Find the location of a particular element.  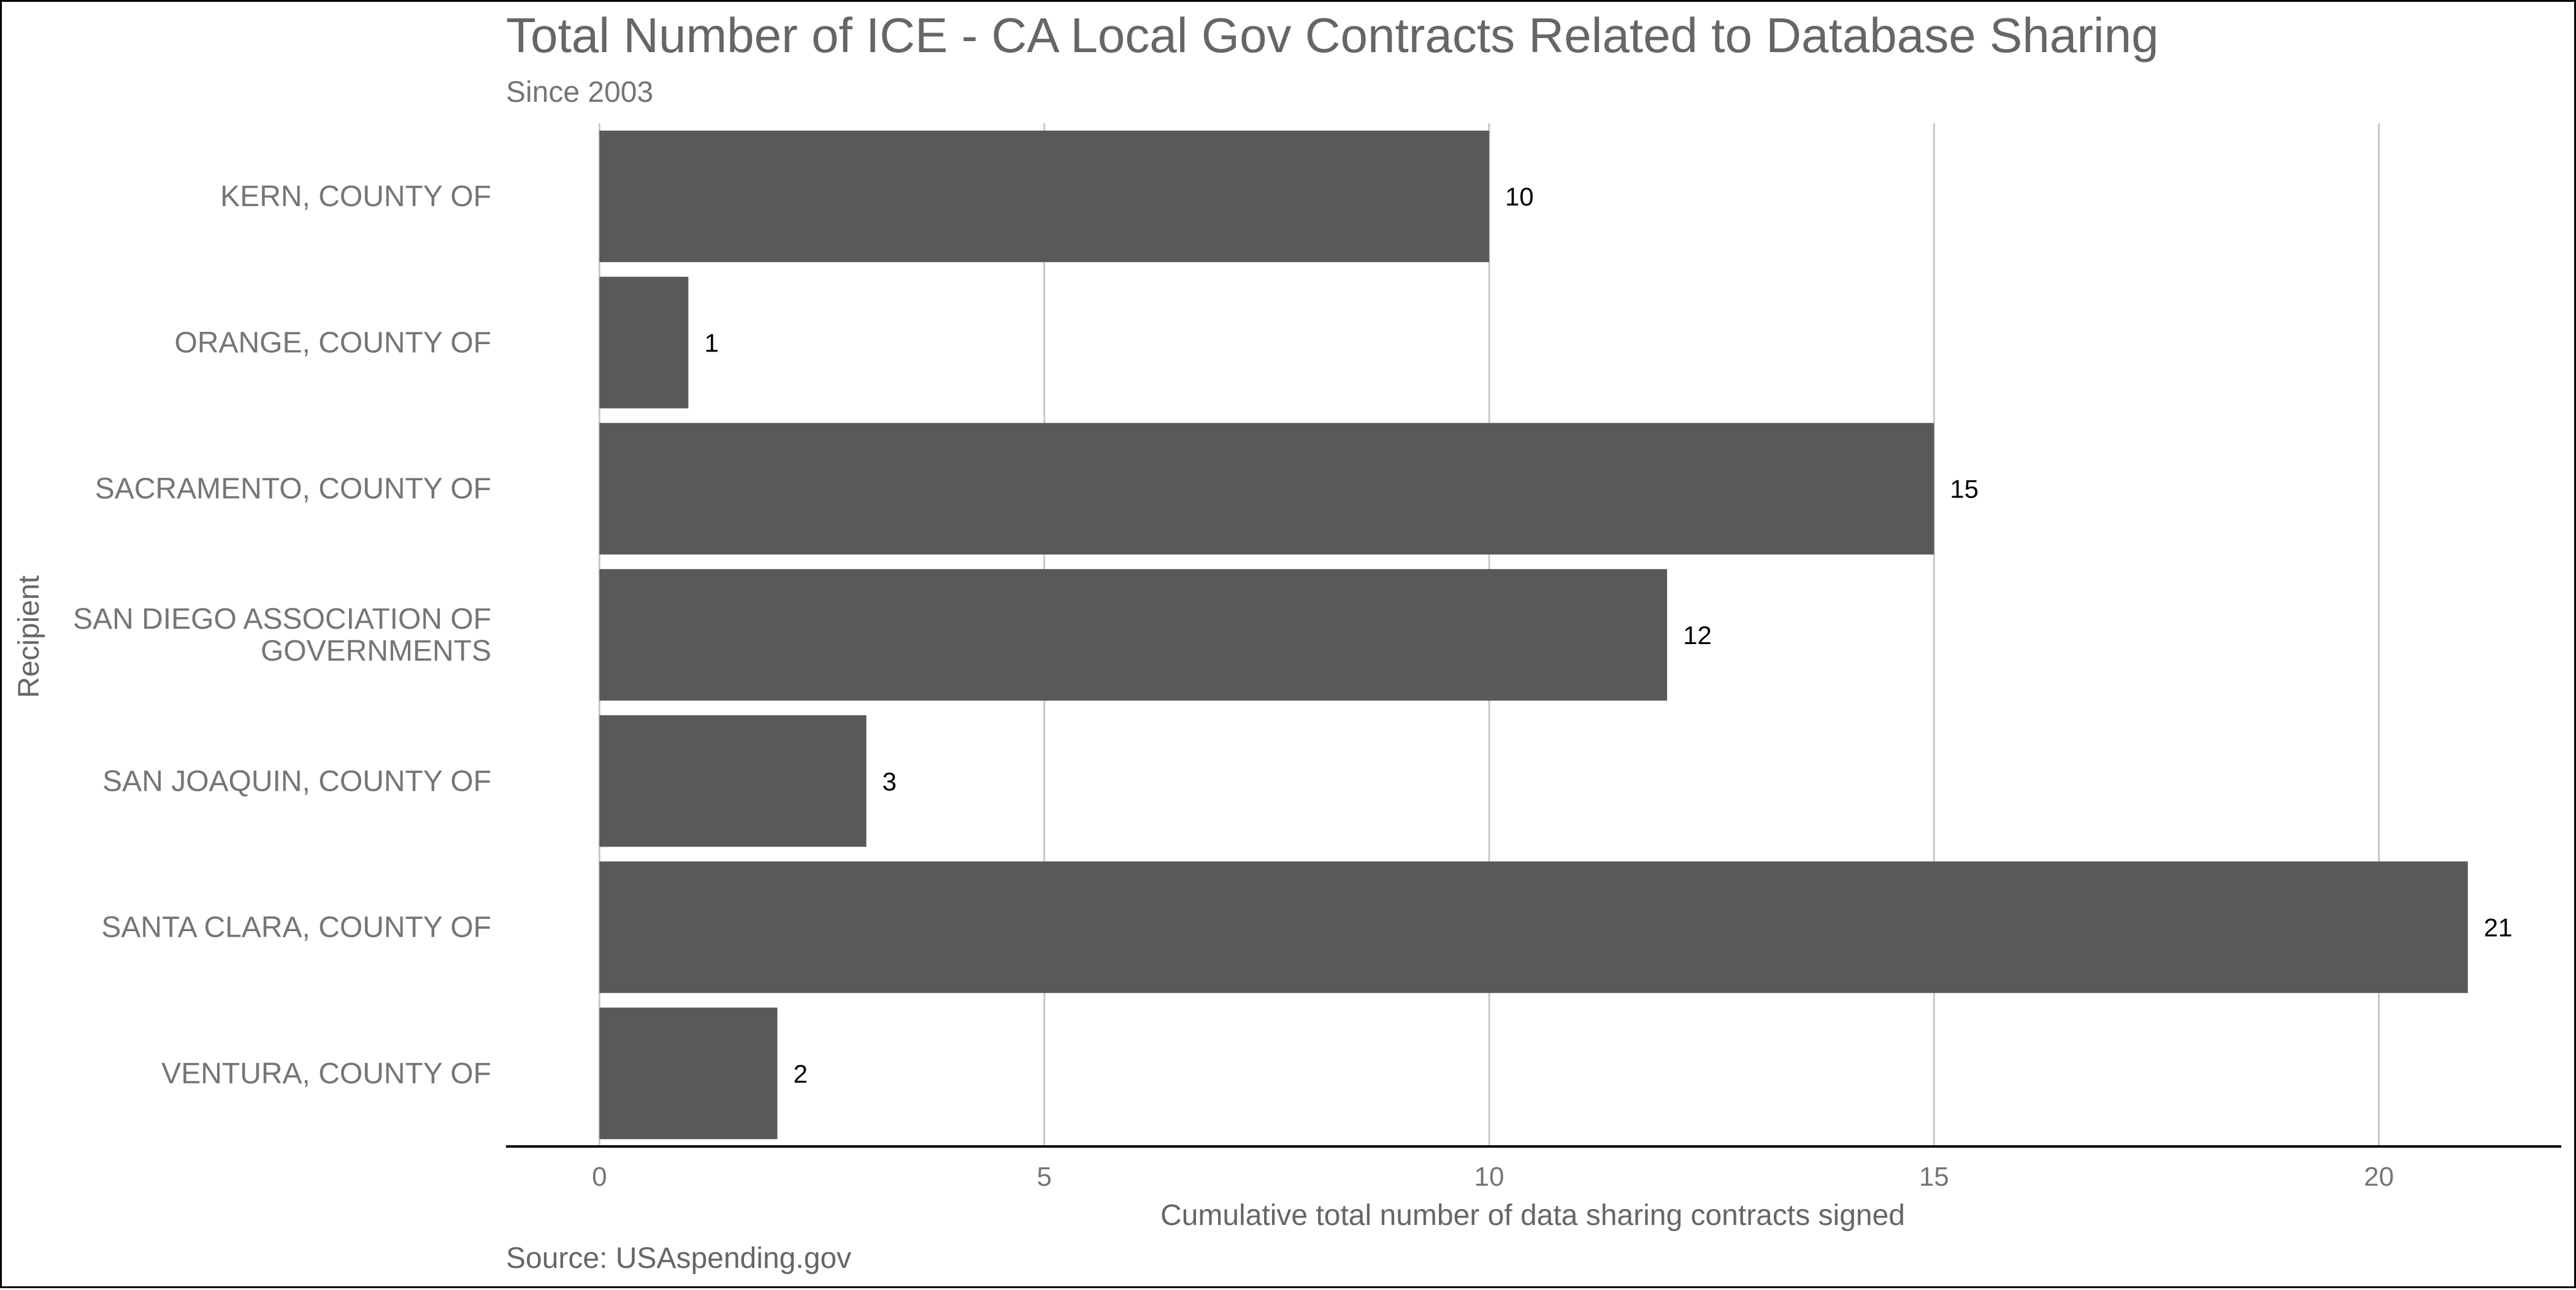

data-label-2: 15 is located at coordinates (1964, 489).